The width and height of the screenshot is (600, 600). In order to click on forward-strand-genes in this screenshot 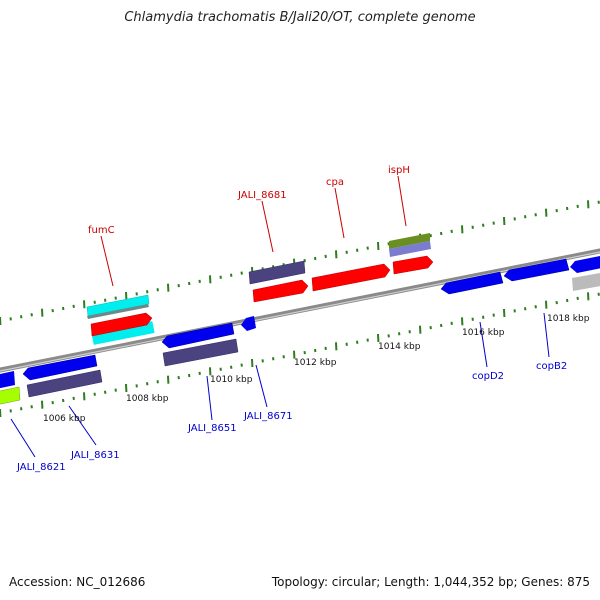, I will do `click(123, 333)`.